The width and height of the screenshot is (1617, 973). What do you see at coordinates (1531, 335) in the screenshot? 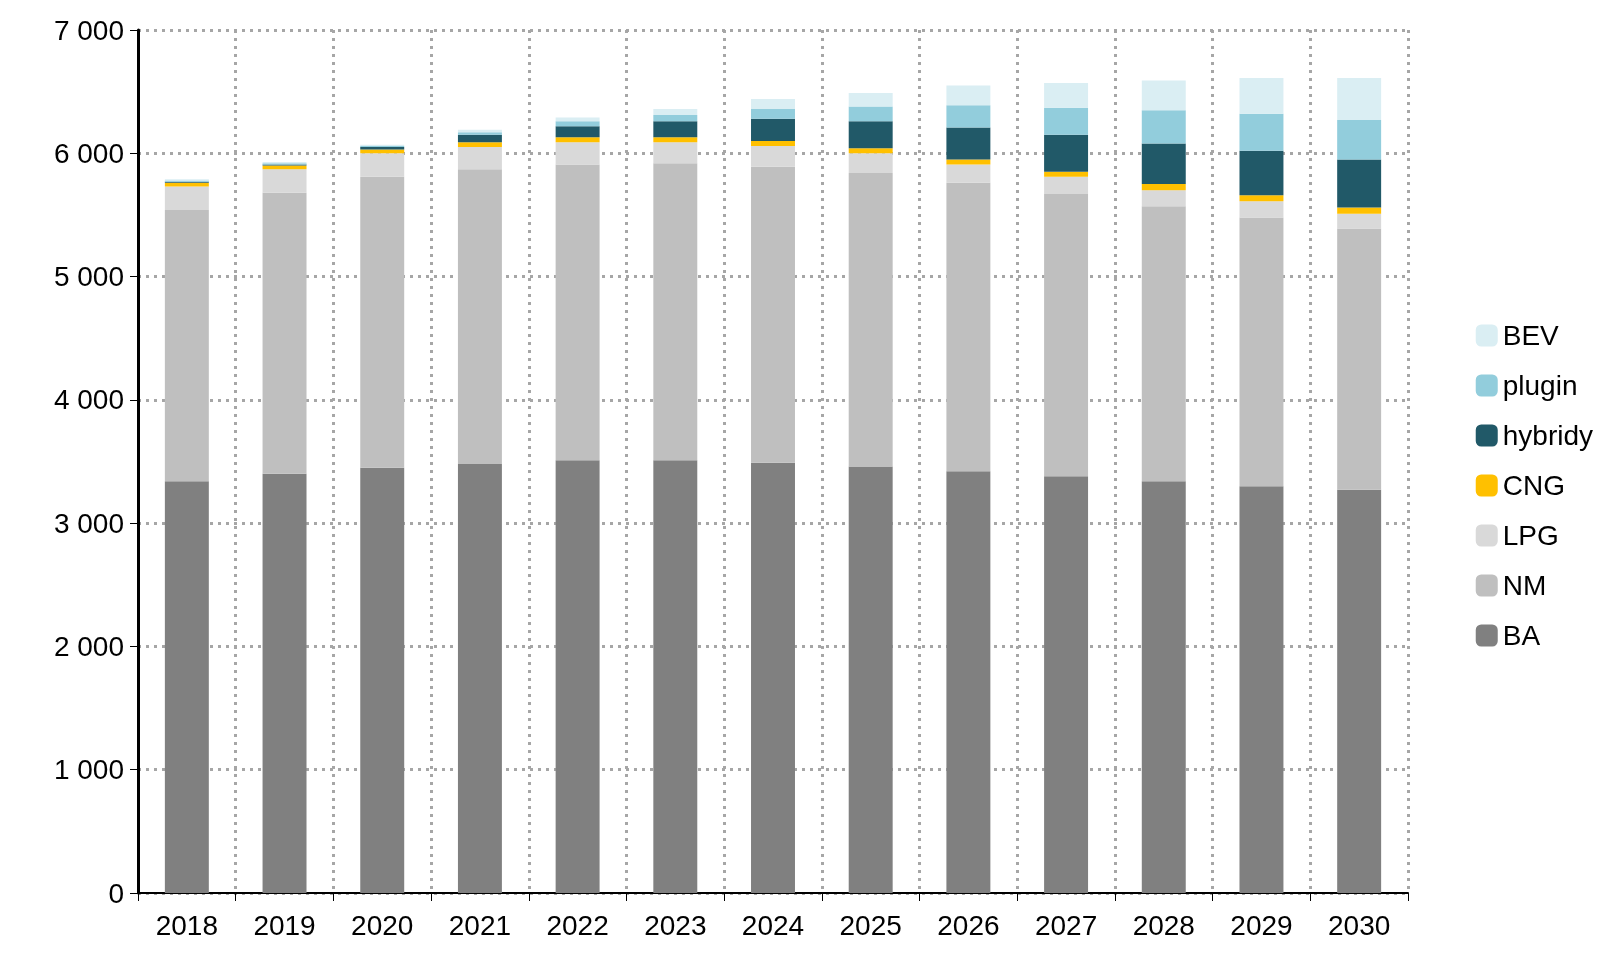
I see `legend-label: BEV` at bounding box center [1531, 335].